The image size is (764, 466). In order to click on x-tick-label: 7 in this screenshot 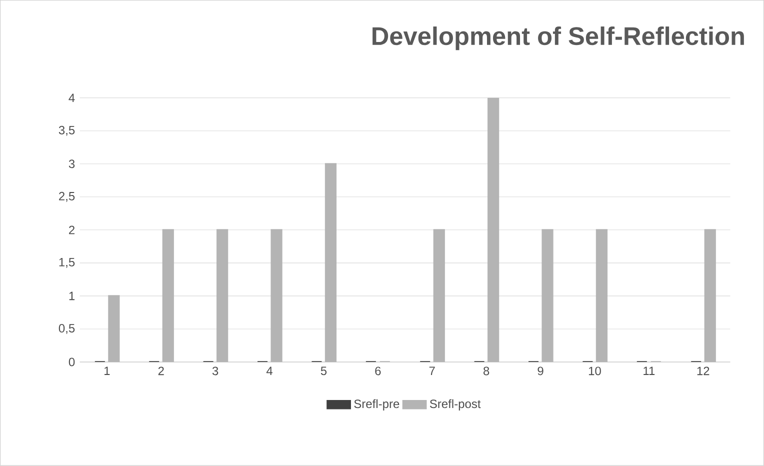, I will do `click(432, 371)`.